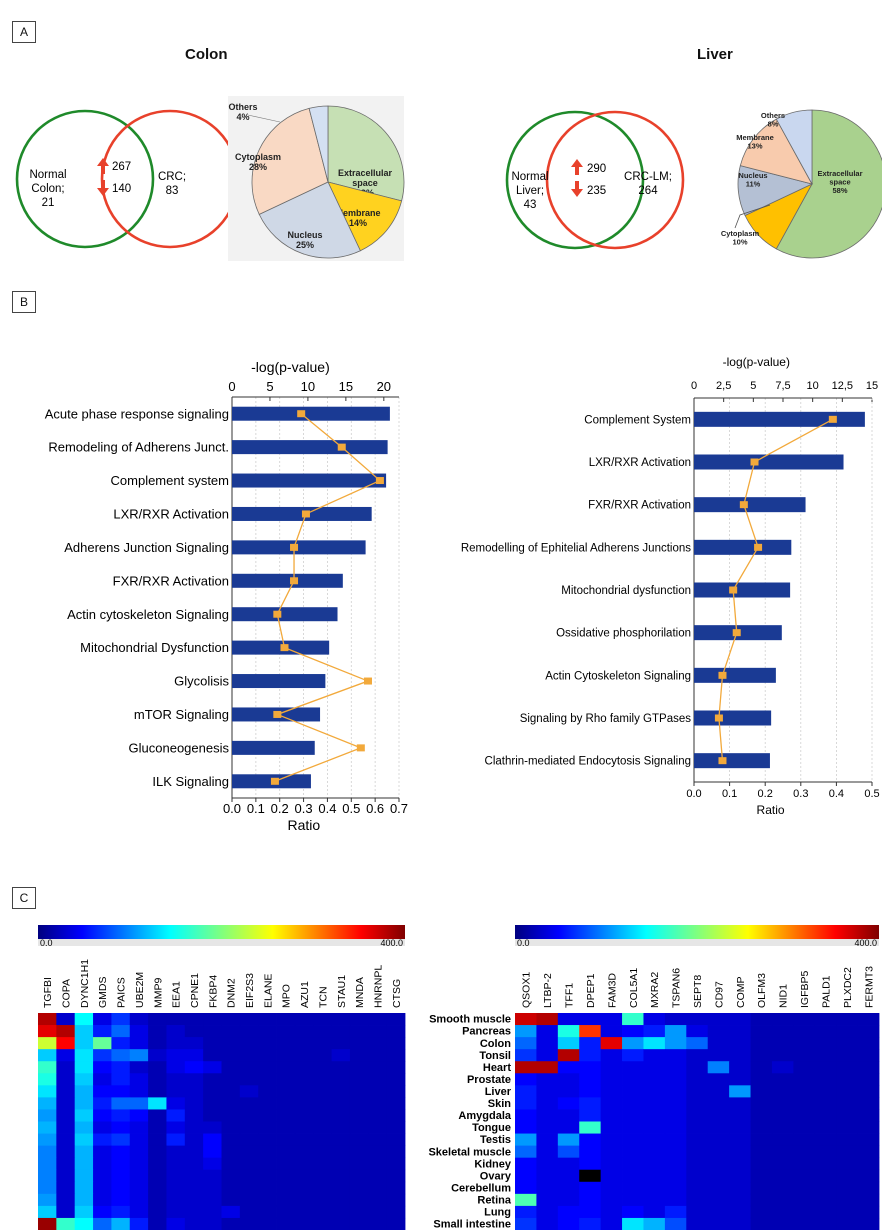 This screenshot has width=882, height=1230. Describe the element at coordinates (842, 386) in the screenshot. I see `top-tick-label: 12,5` at that location.